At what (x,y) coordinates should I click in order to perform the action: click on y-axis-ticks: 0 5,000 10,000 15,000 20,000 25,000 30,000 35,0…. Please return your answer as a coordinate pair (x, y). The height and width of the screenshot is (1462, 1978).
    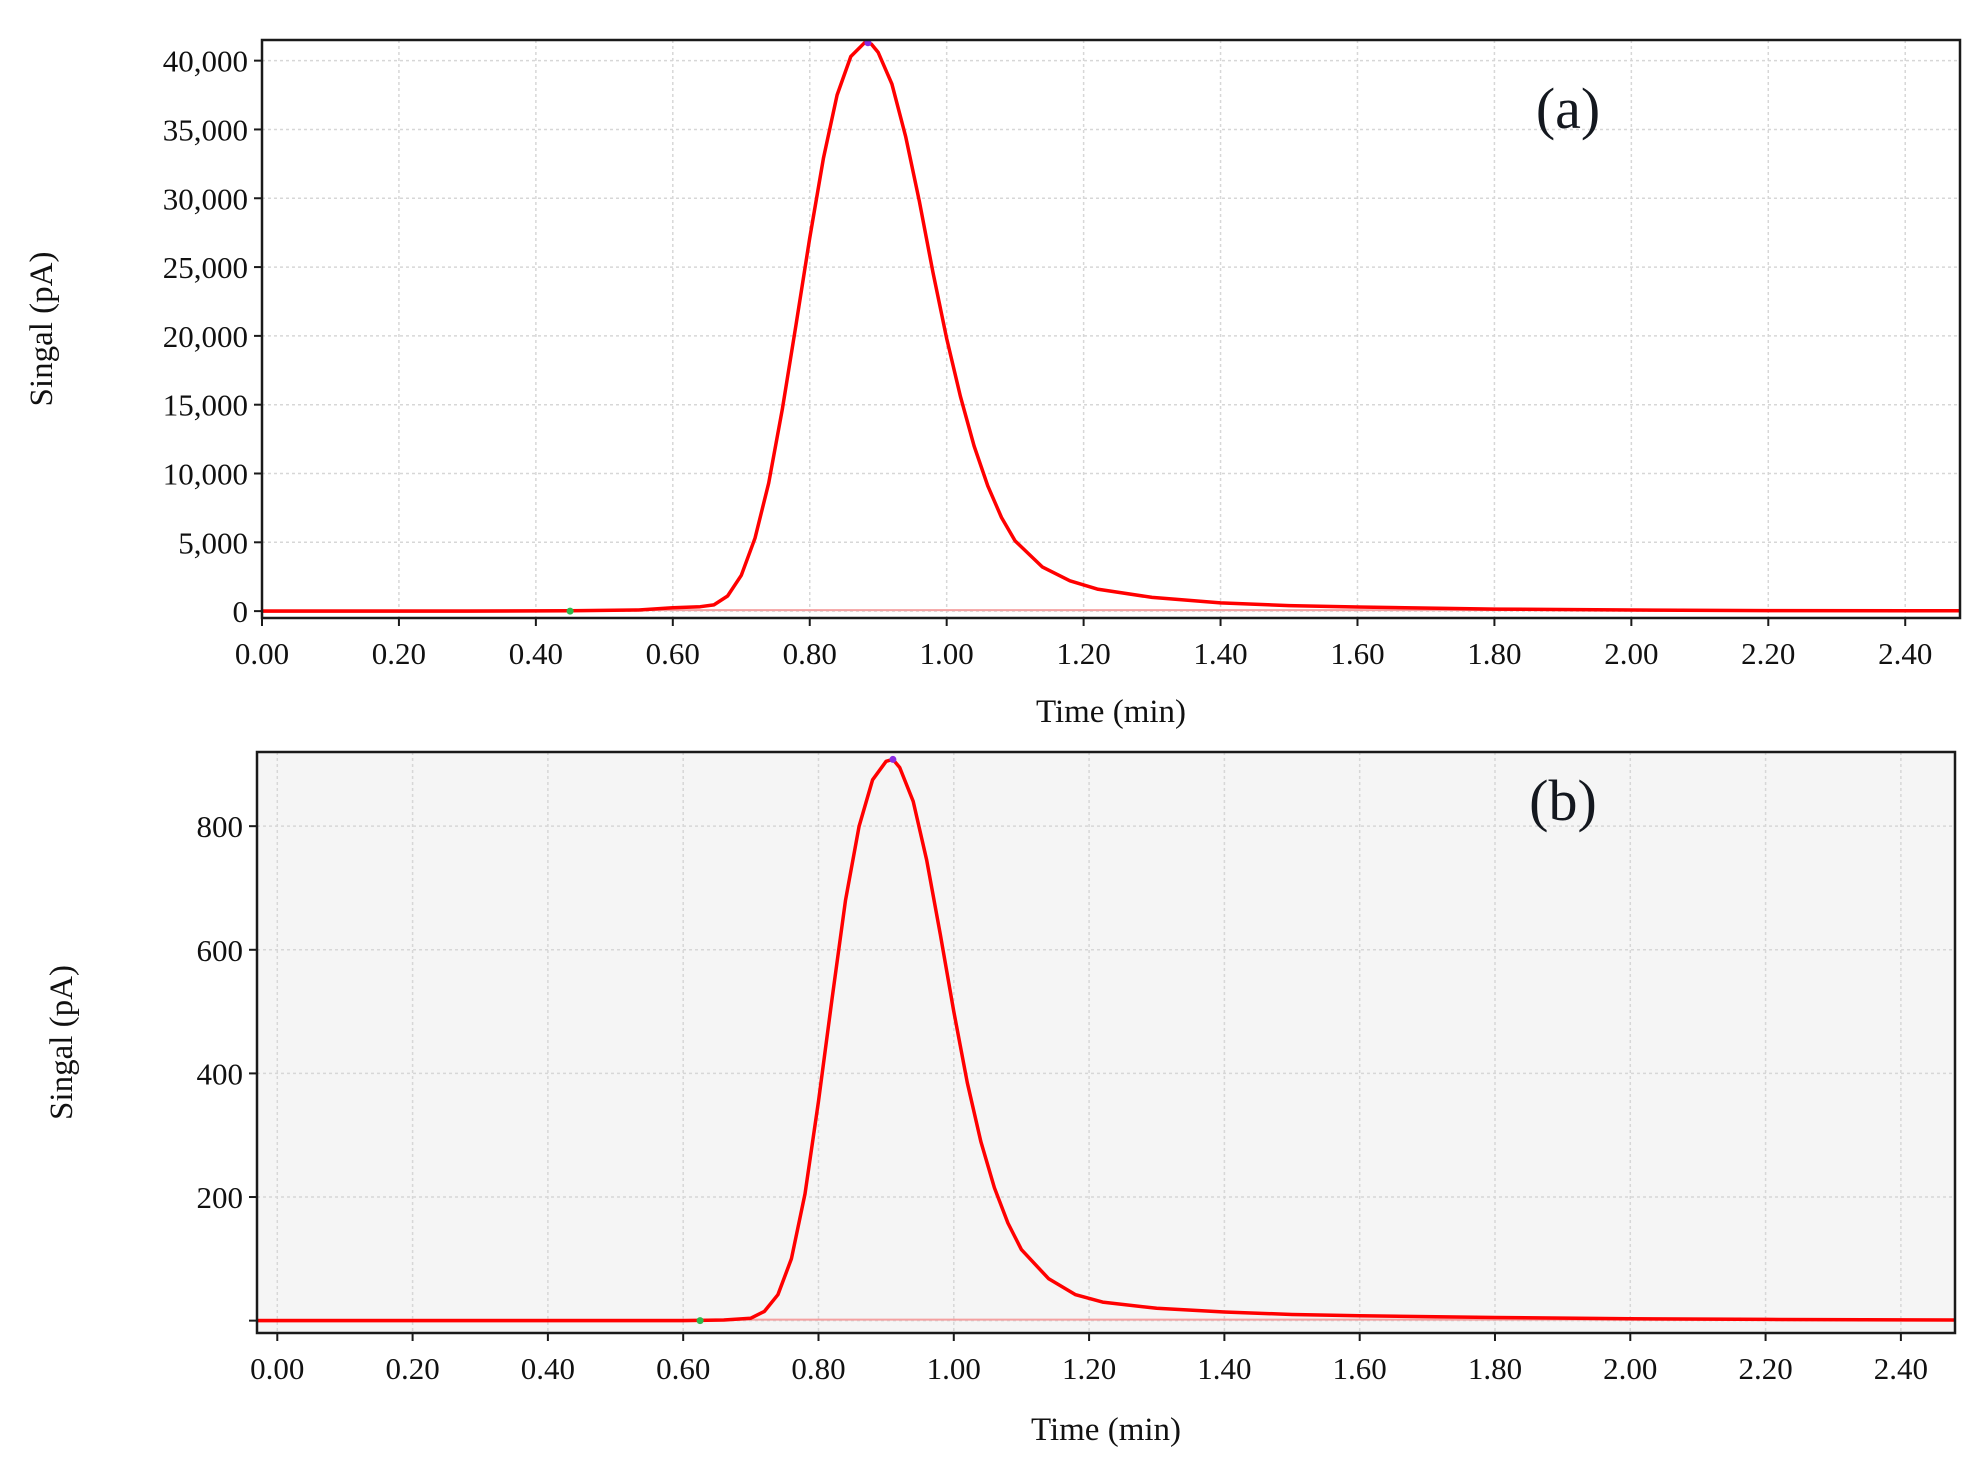
    Looking at the image, I should click on (212, 336).